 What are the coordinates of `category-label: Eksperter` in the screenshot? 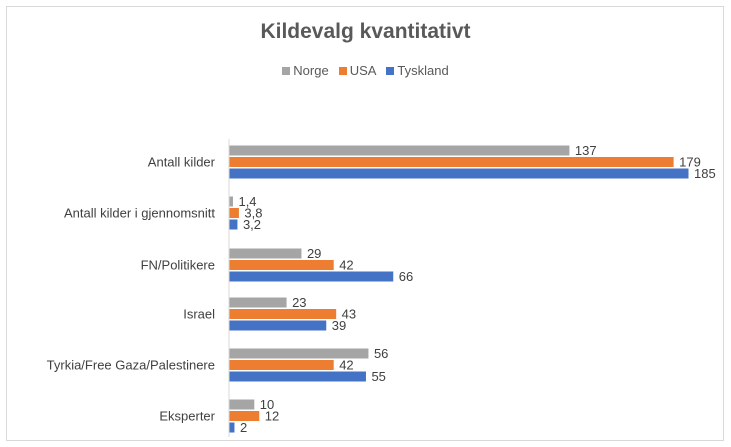 It's located at (187, 416).